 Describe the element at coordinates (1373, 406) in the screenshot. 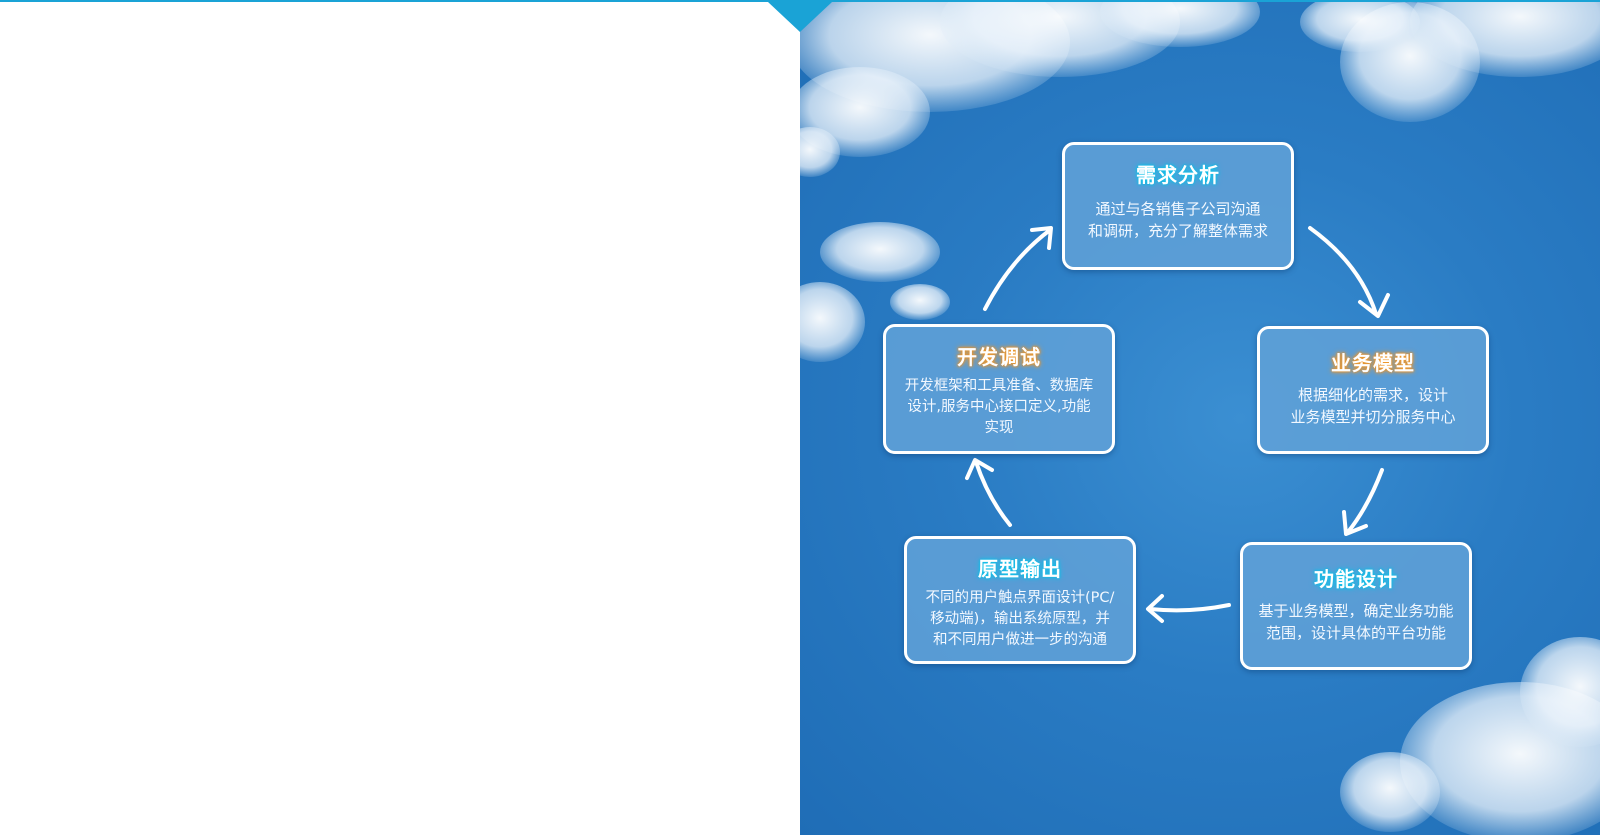

I see `step-description: 根据细化的需求，设计 业务模型并切分服务中心` at that location.